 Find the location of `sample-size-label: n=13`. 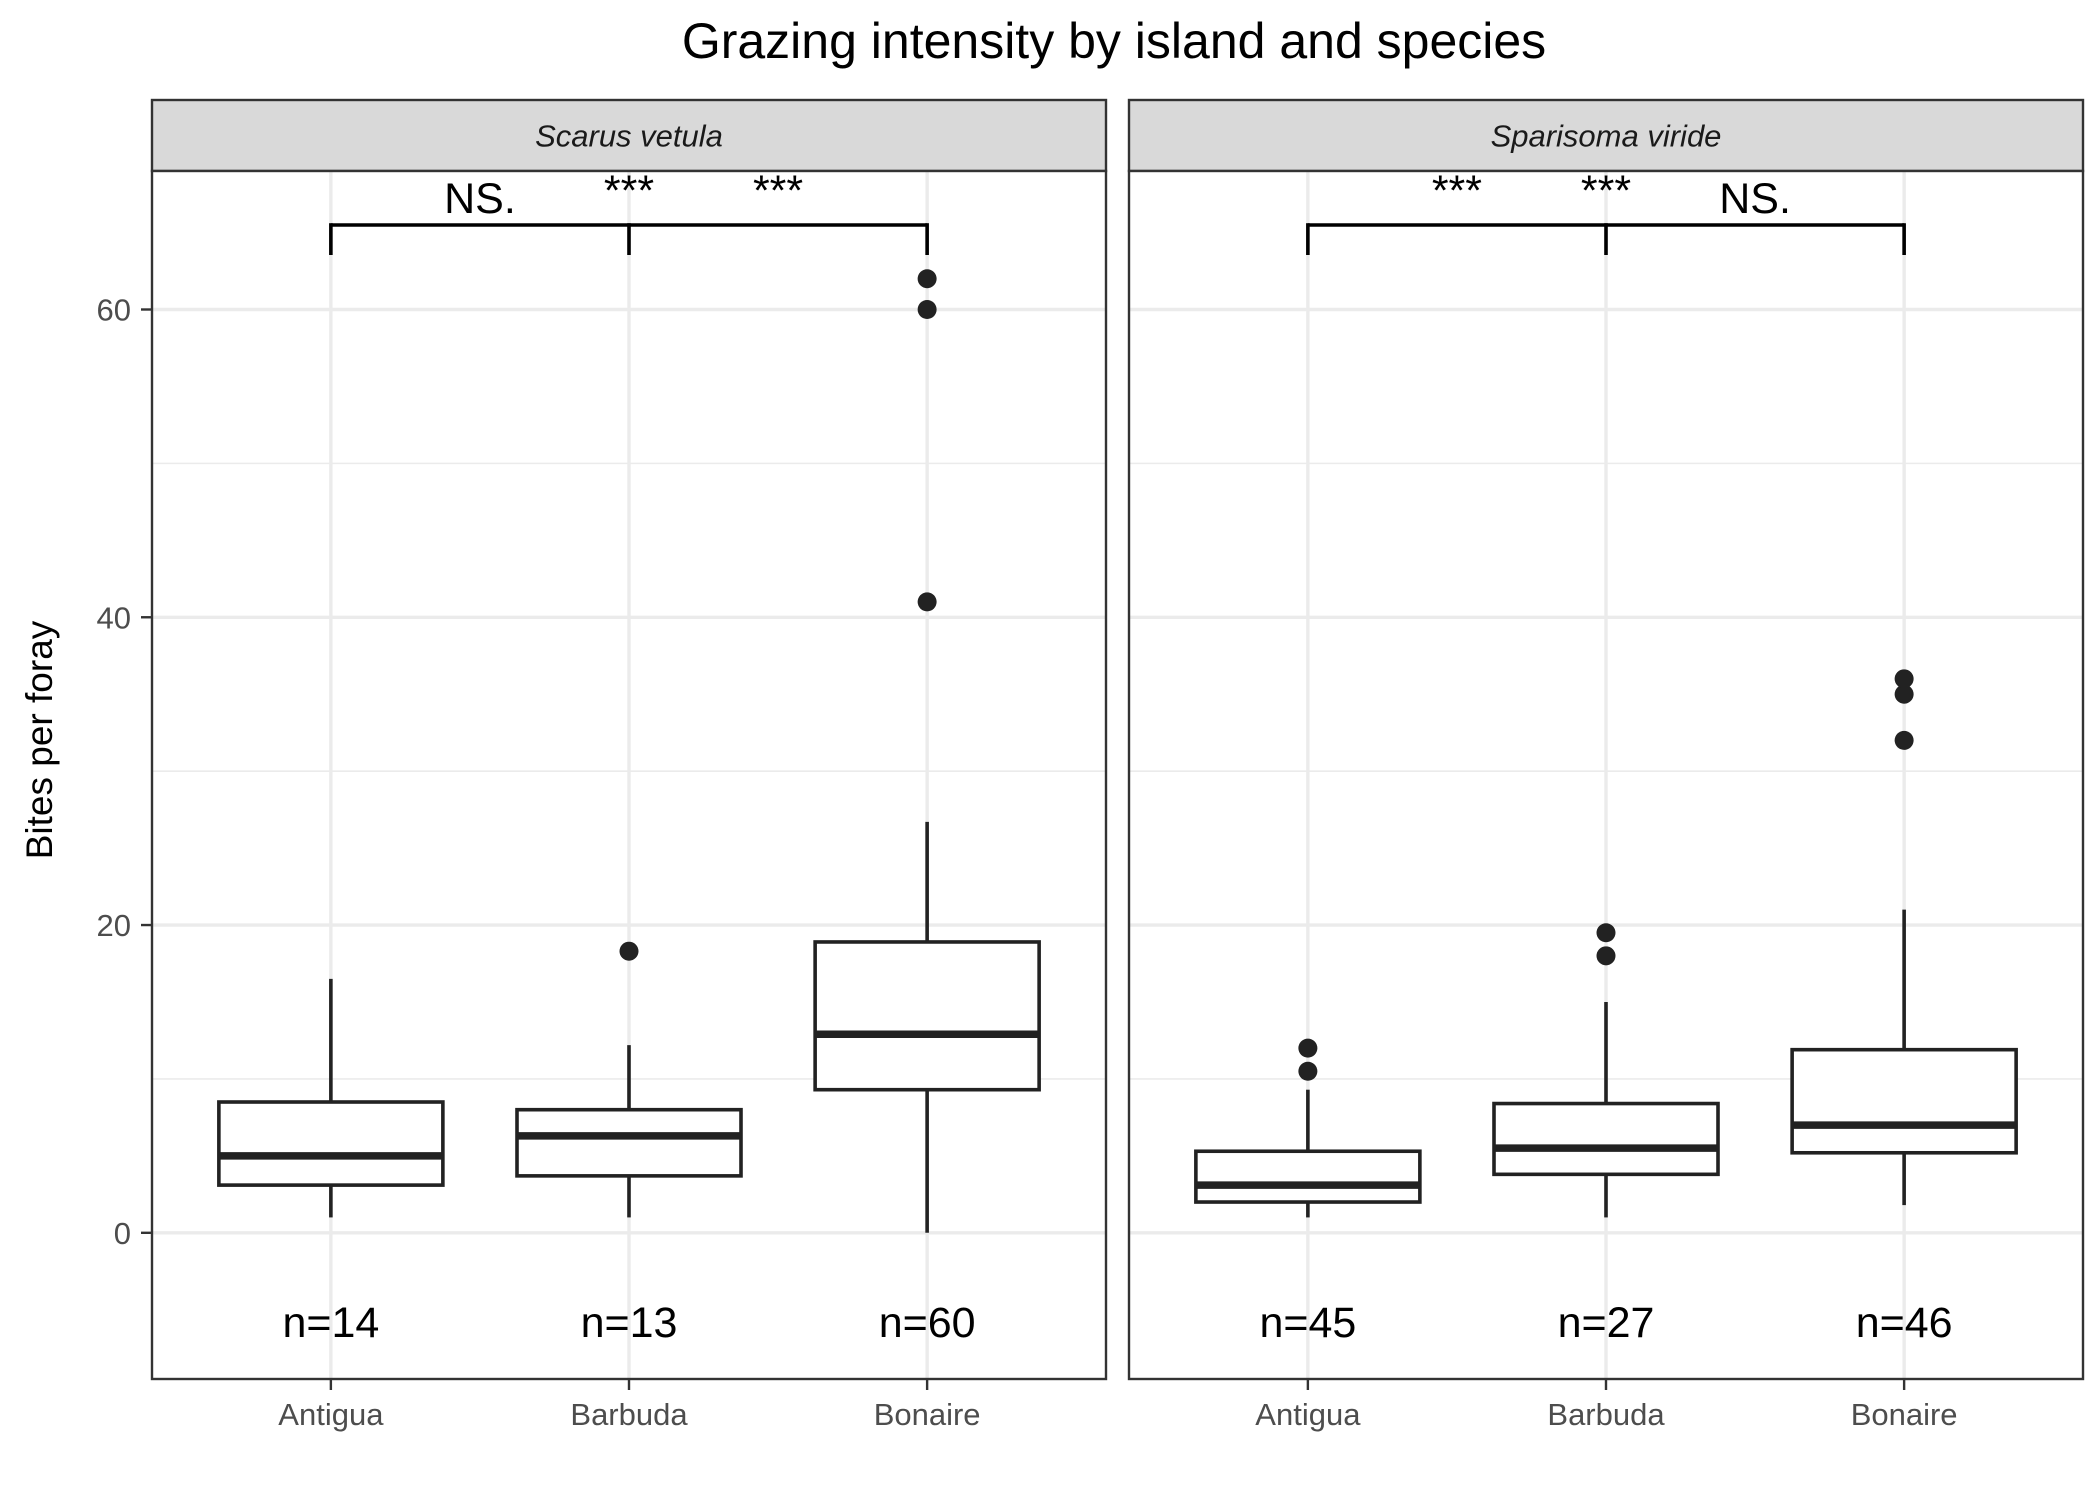

sample-size-label: n=13 is located at coordinates (629, 1323).